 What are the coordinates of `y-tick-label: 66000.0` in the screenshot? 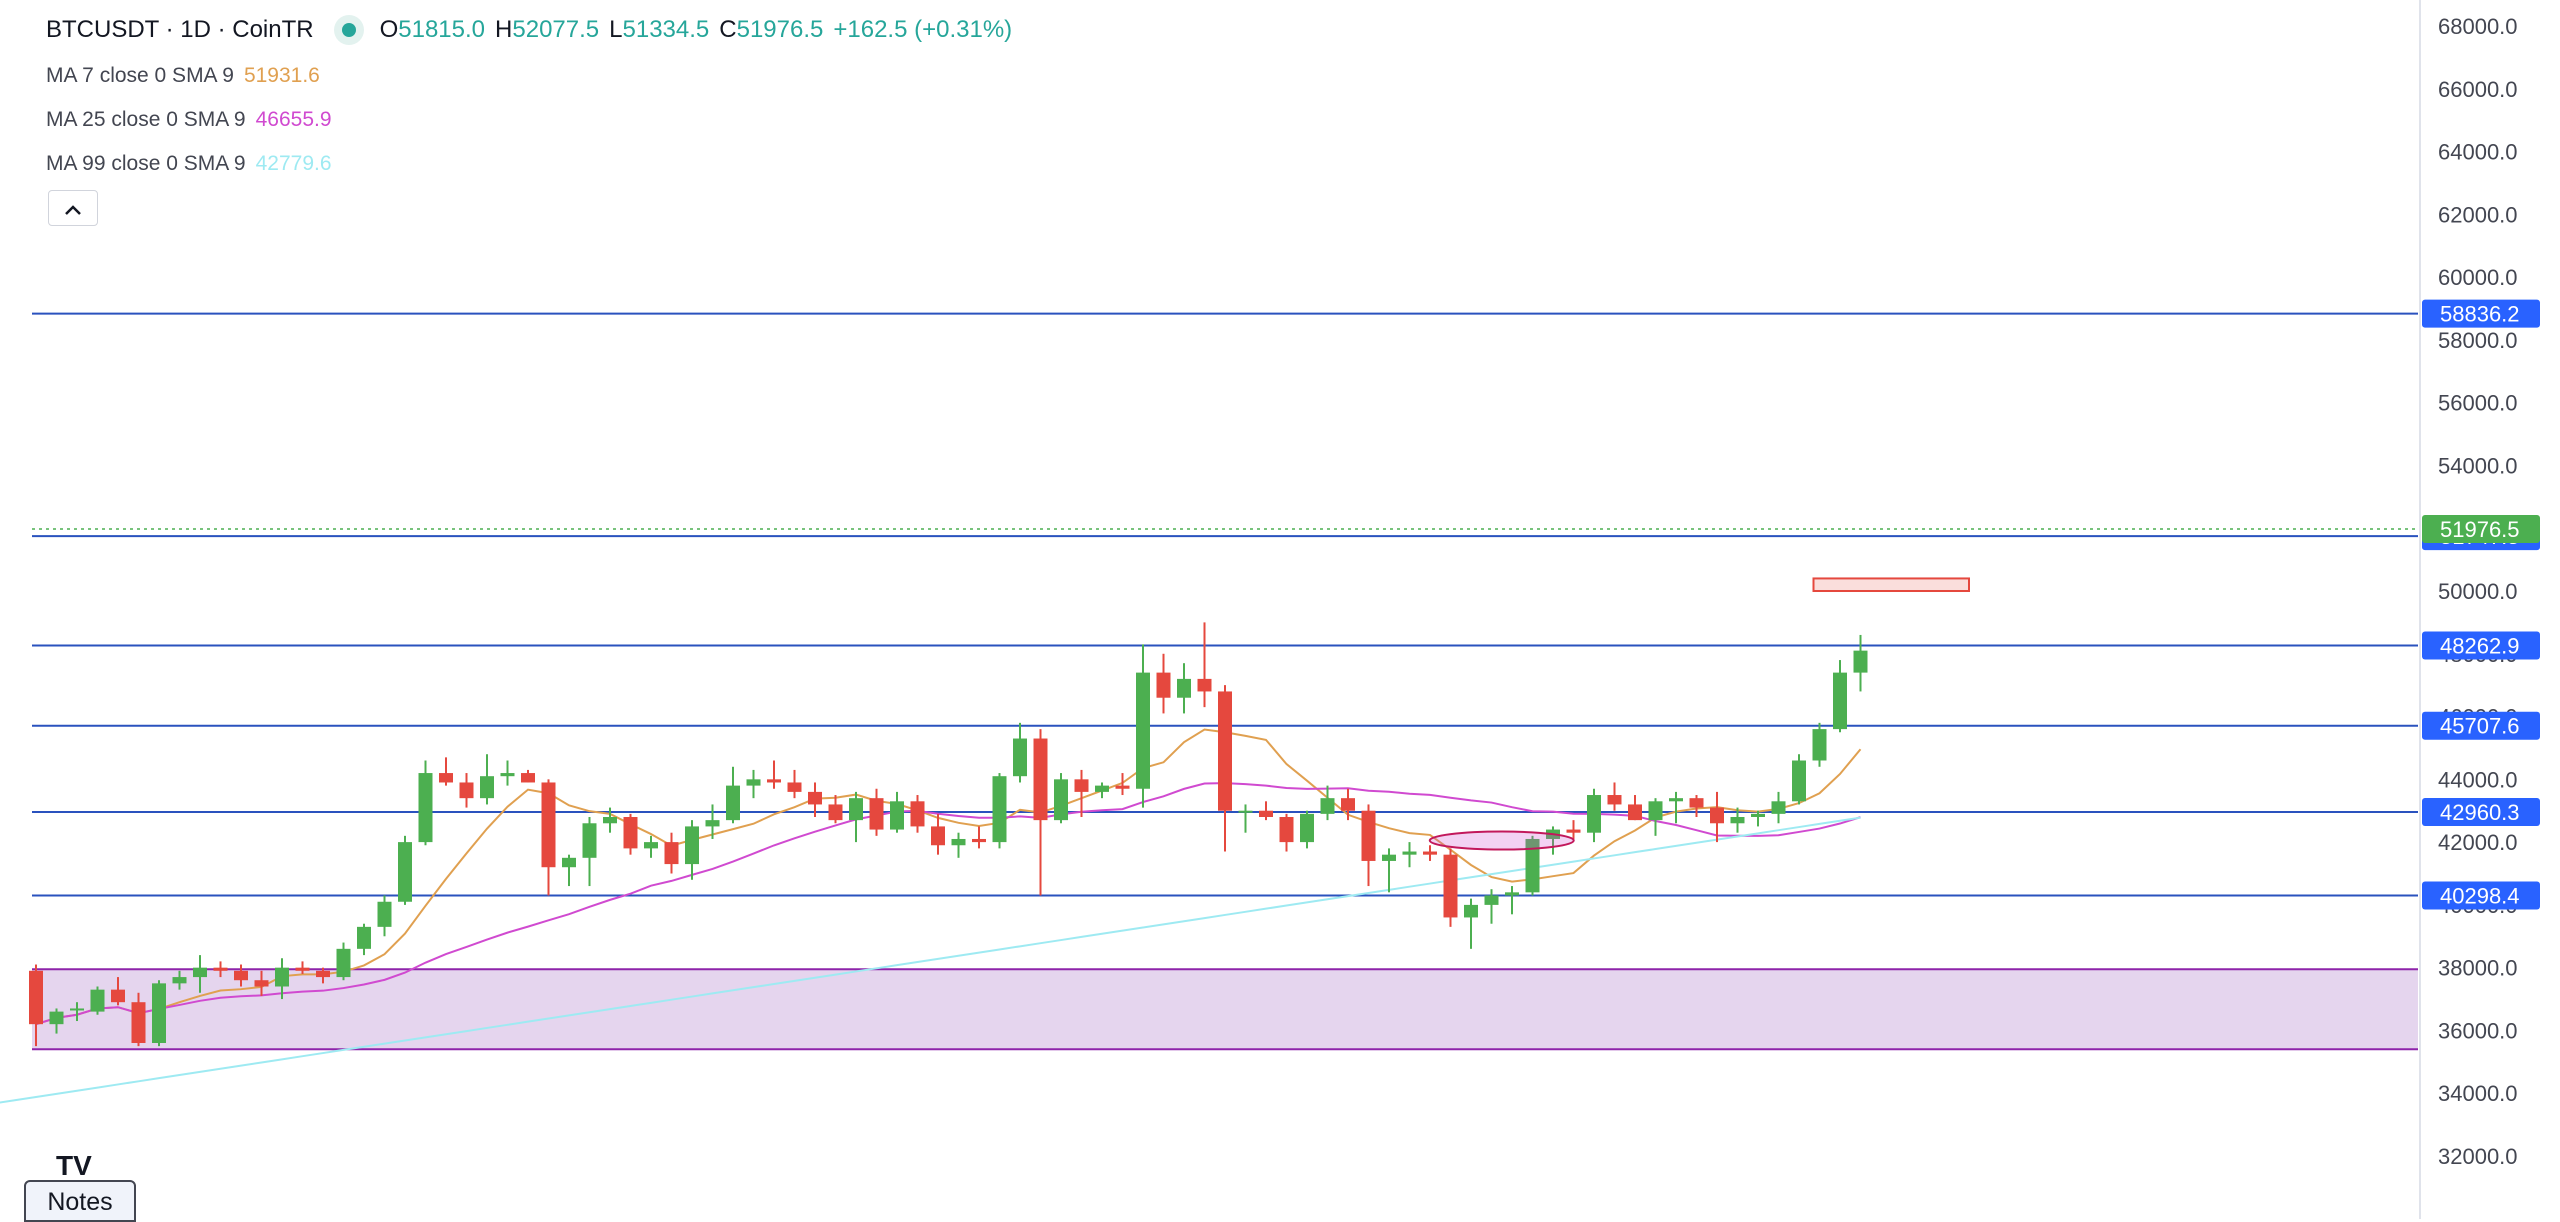 It's located at (2478, 89).